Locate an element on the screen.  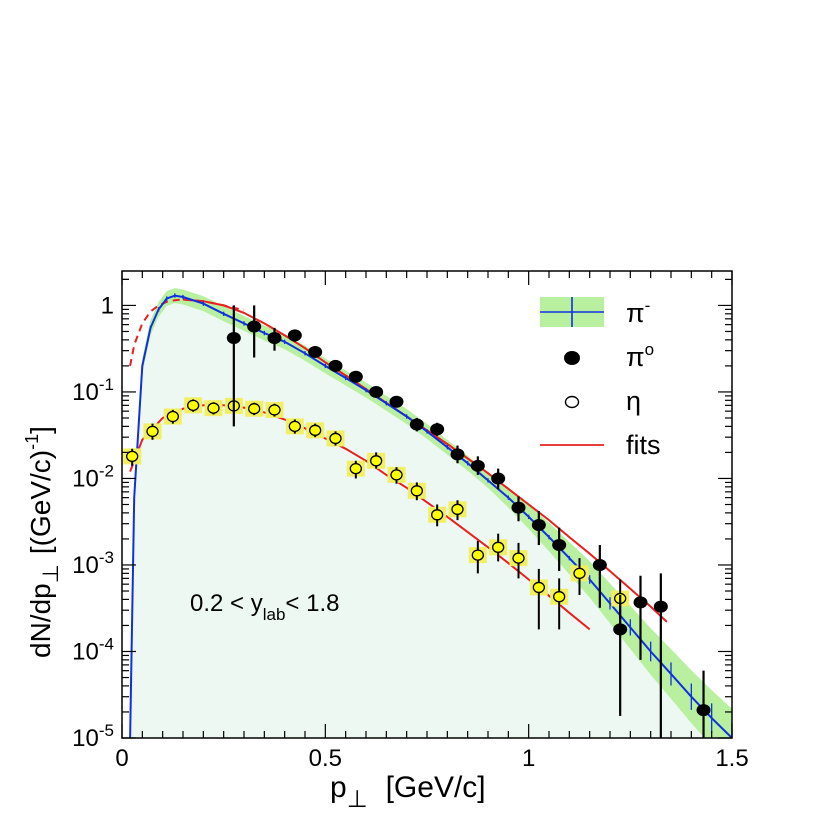
legend-pi0-text: π is located at coordinates (635, 357).